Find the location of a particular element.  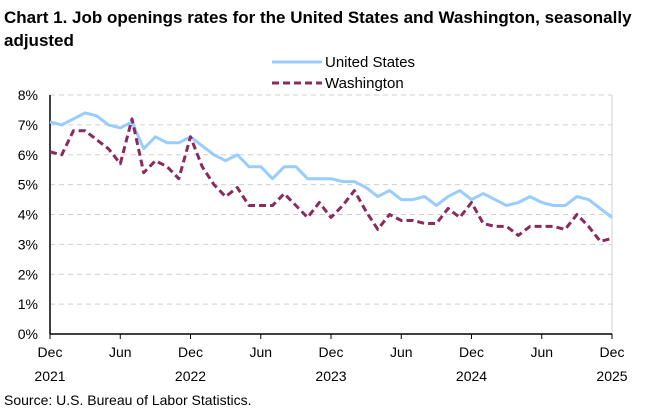

x-tick-year: 2023 is located at coordinates (330, 376).